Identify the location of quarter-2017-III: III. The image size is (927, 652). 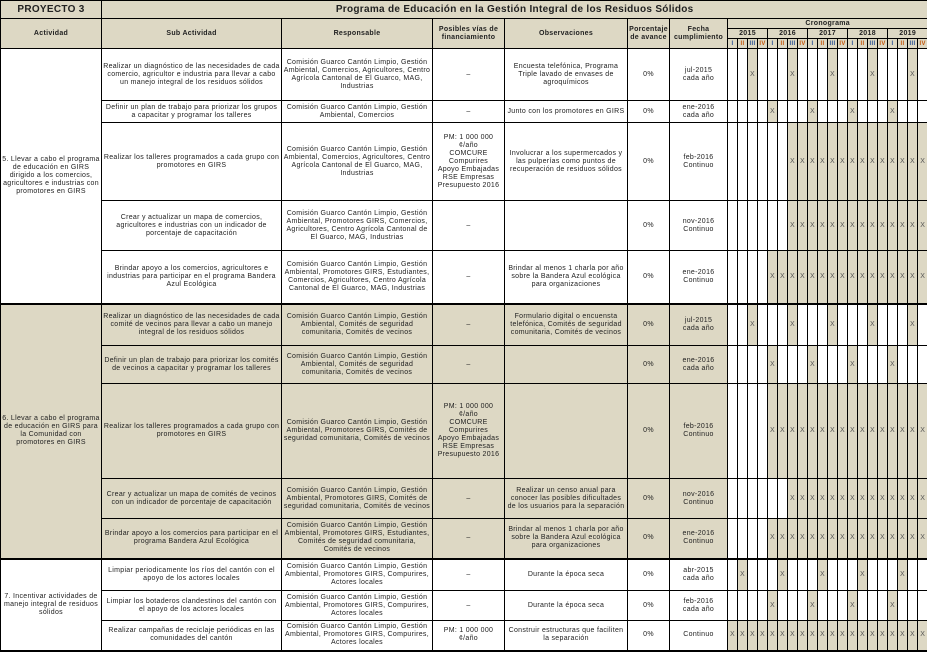
(832, 43).